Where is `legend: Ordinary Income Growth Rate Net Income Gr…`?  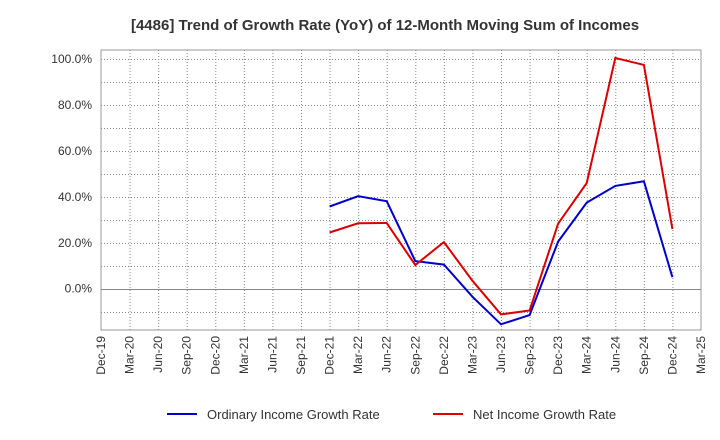
legend: Ordinary Income Growth Rate Net Income Gr… is located at coordinates (391, 414).